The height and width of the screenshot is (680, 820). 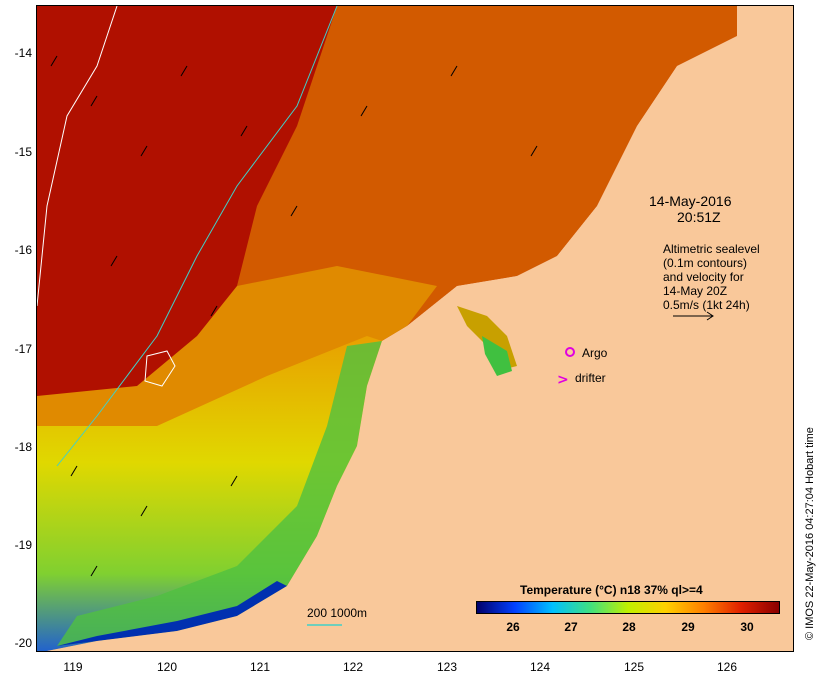 I want to click on lat-label-19: -19, so click(x=23, y=545).